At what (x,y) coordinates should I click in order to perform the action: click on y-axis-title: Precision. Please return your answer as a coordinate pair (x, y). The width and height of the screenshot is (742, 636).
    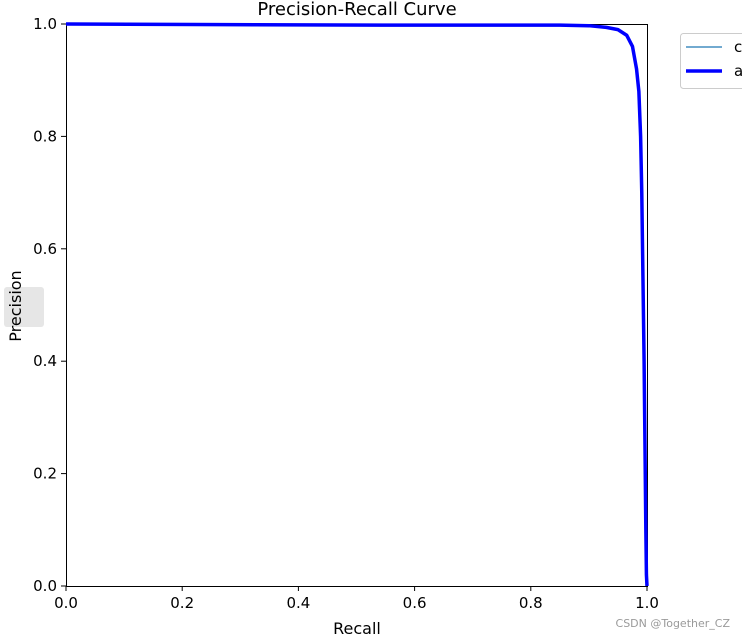
    Looking at the image, I should click on (15, 305).